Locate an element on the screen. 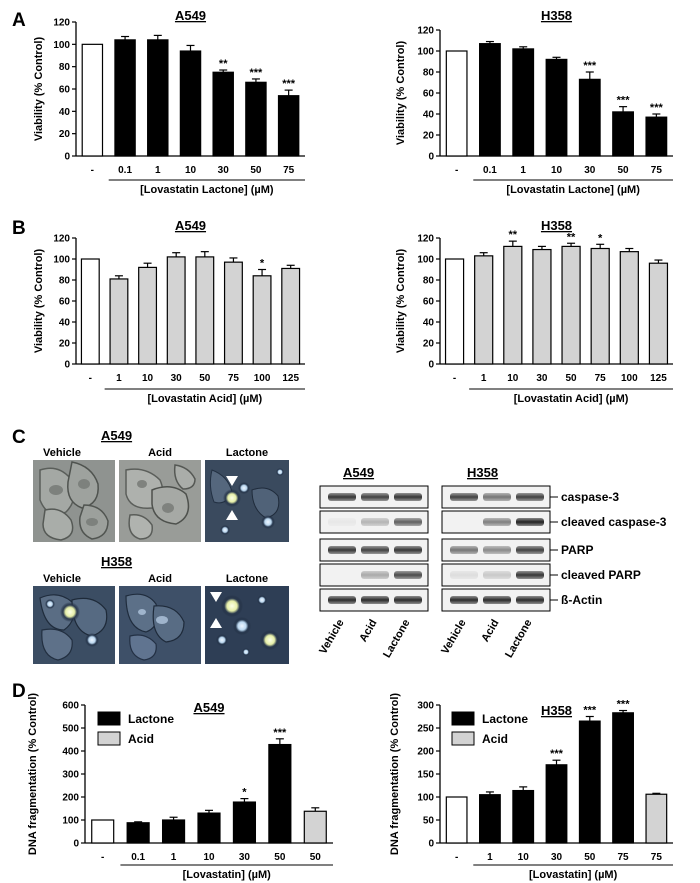 Image resolution: width=700 pixels, height=883 pixels. blot-rows is located at coordinates (435, 548).